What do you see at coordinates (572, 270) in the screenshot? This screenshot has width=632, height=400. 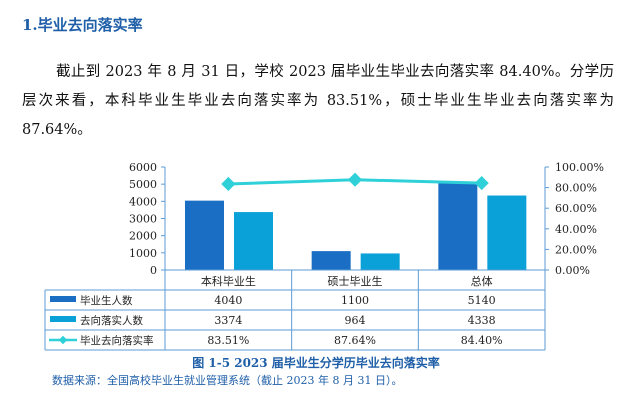 I see `right-tick-label: 0.00%` at bounding box center [572, 270].